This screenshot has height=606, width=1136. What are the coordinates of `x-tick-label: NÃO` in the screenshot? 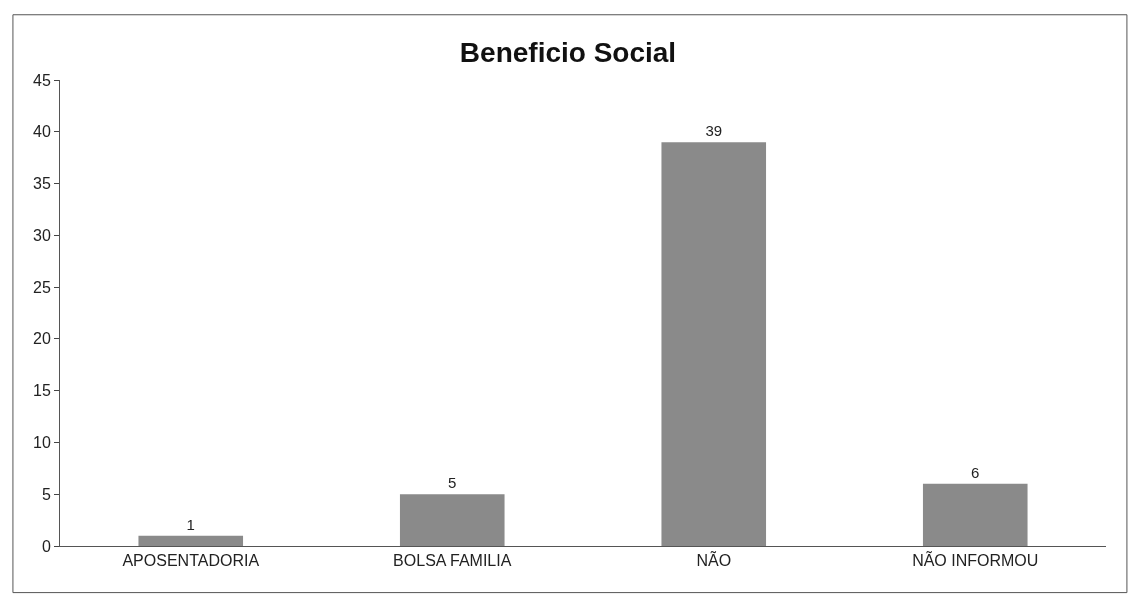 It's located at (714, 560).